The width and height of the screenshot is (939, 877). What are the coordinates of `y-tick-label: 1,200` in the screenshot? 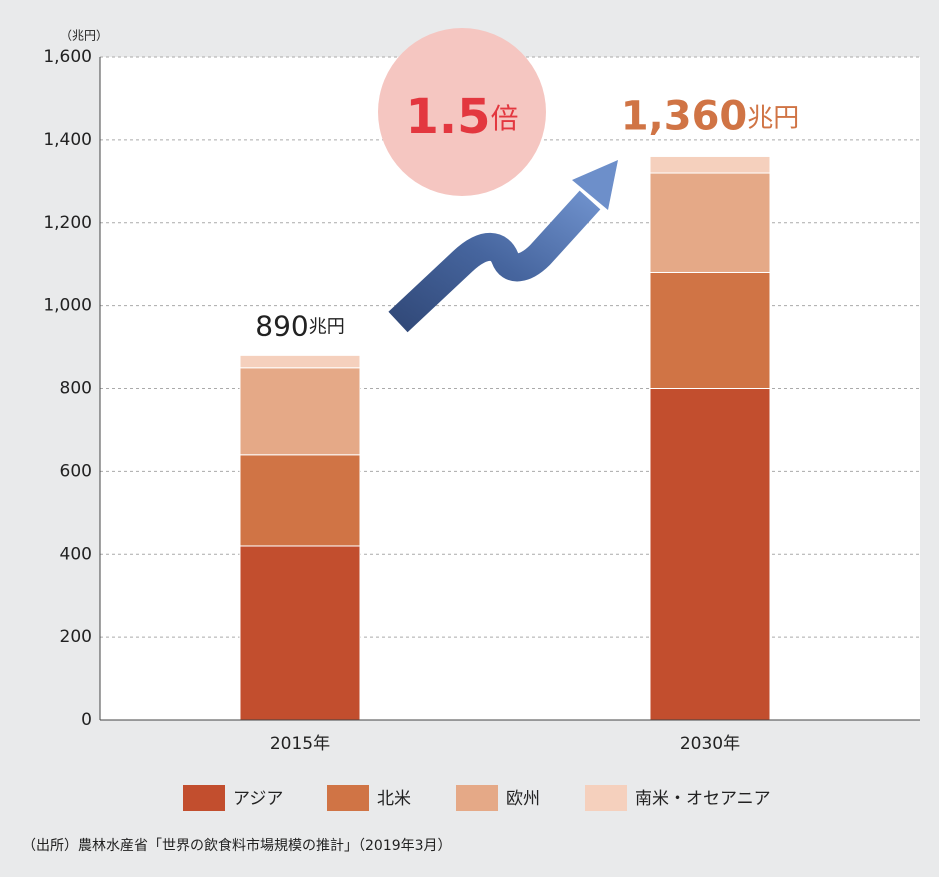 It's located at (67, 223).